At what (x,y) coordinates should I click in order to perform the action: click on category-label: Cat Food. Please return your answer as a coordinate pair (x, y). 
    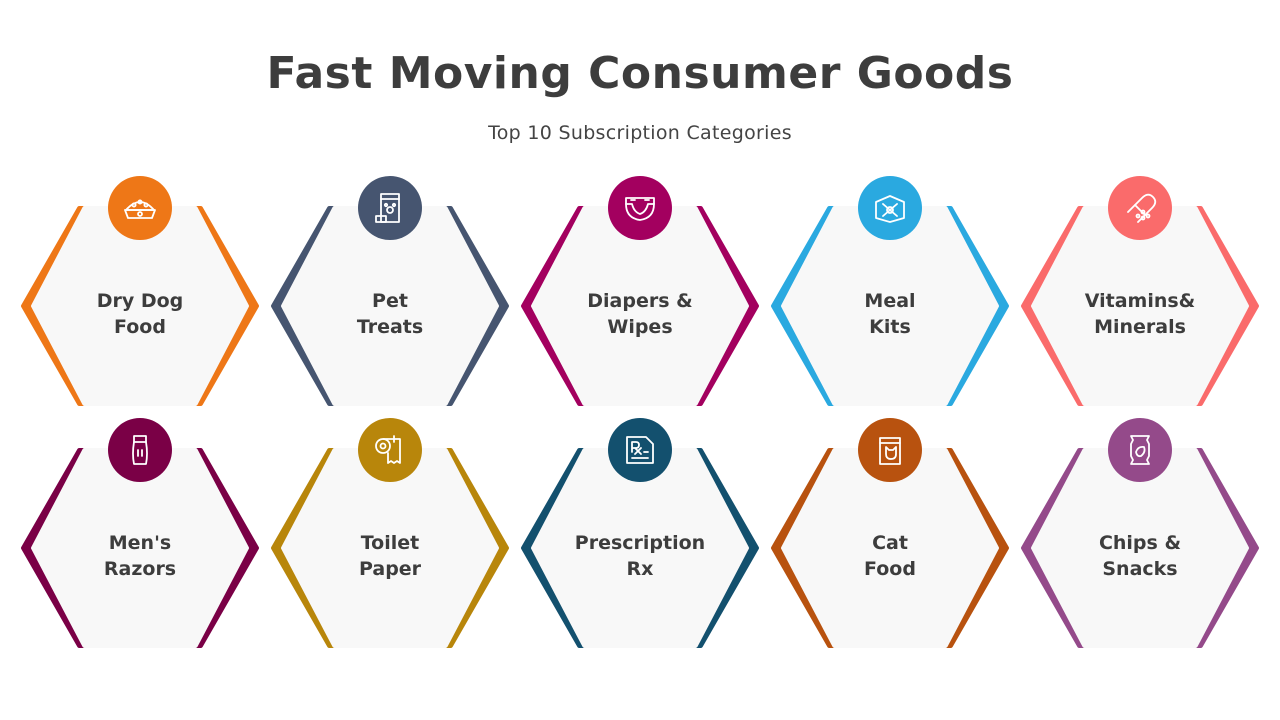
    Looking at the image, I should click on (890, 556).